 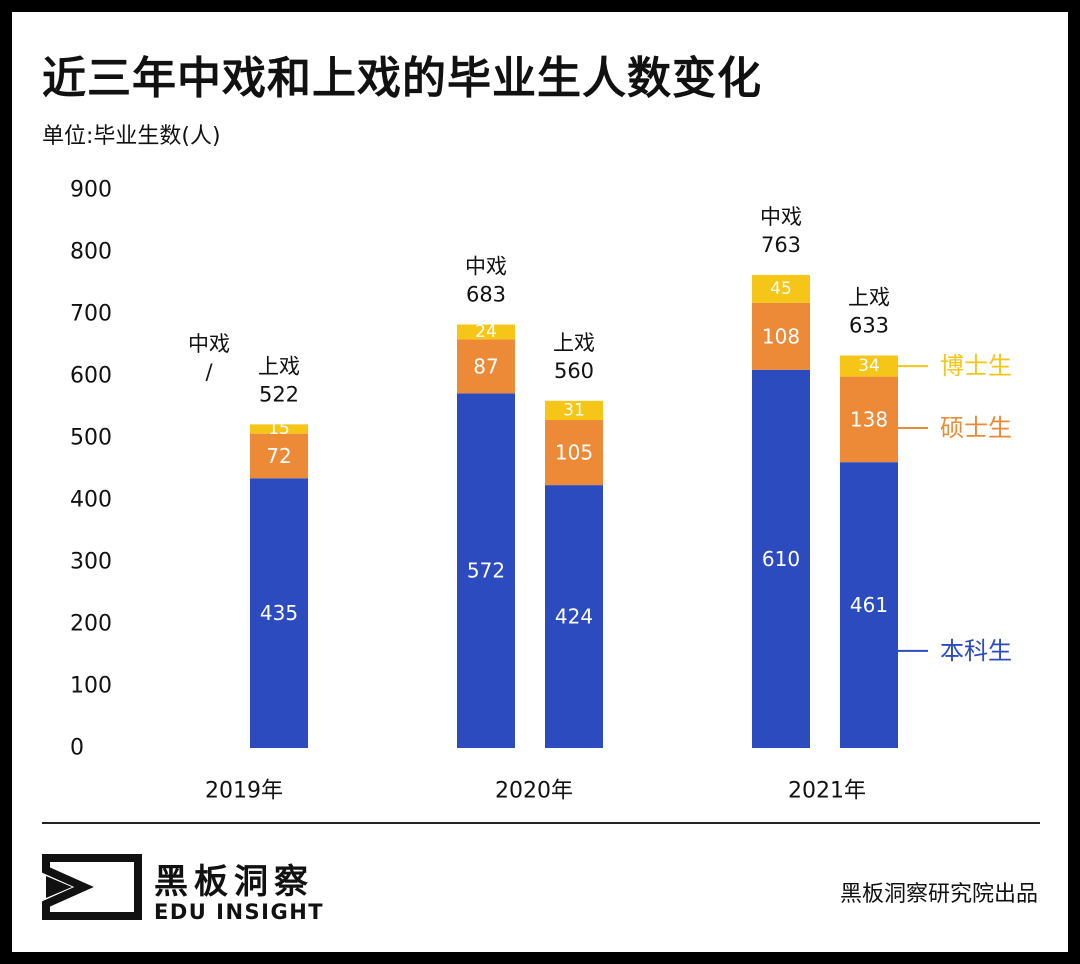 What do you see at coordinates (976, 366) in the screenshot?
I see `legend-label: 博士生` at bounding box center [976, 366].